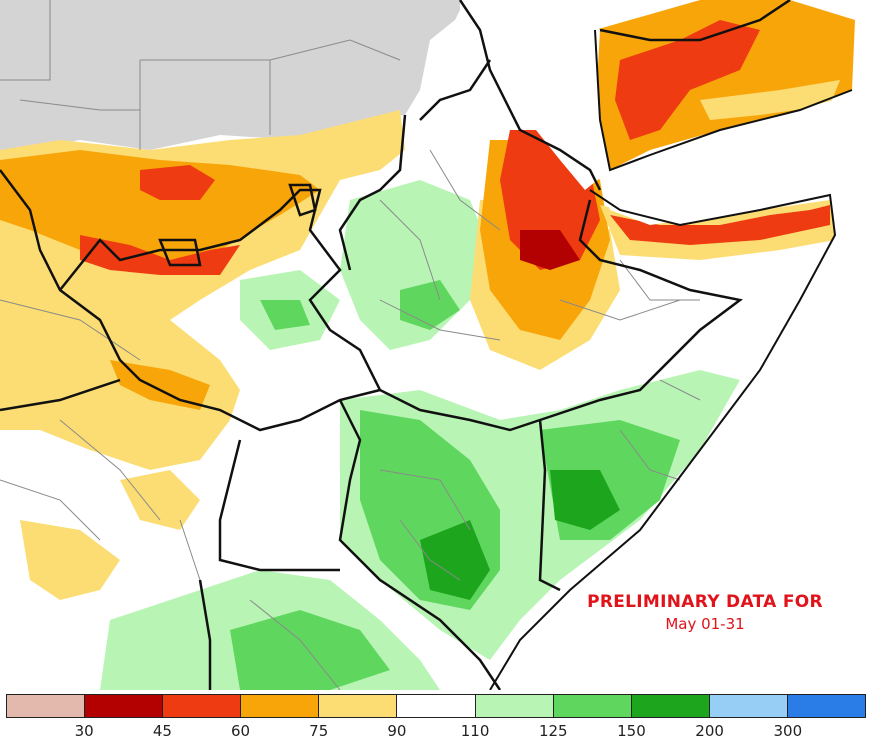 The width and height of the screenshot is (873, 746). What do you see at coordinates (553, 731) in the screenshot?
I see `legend-tick-label: 125` at bounding box center [553, 731].